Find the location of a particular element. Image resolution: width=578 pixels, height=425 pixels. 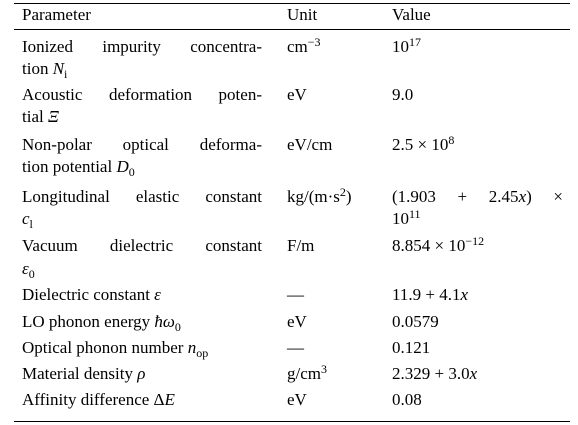

text-run: c is located at coordinates (26, 218).